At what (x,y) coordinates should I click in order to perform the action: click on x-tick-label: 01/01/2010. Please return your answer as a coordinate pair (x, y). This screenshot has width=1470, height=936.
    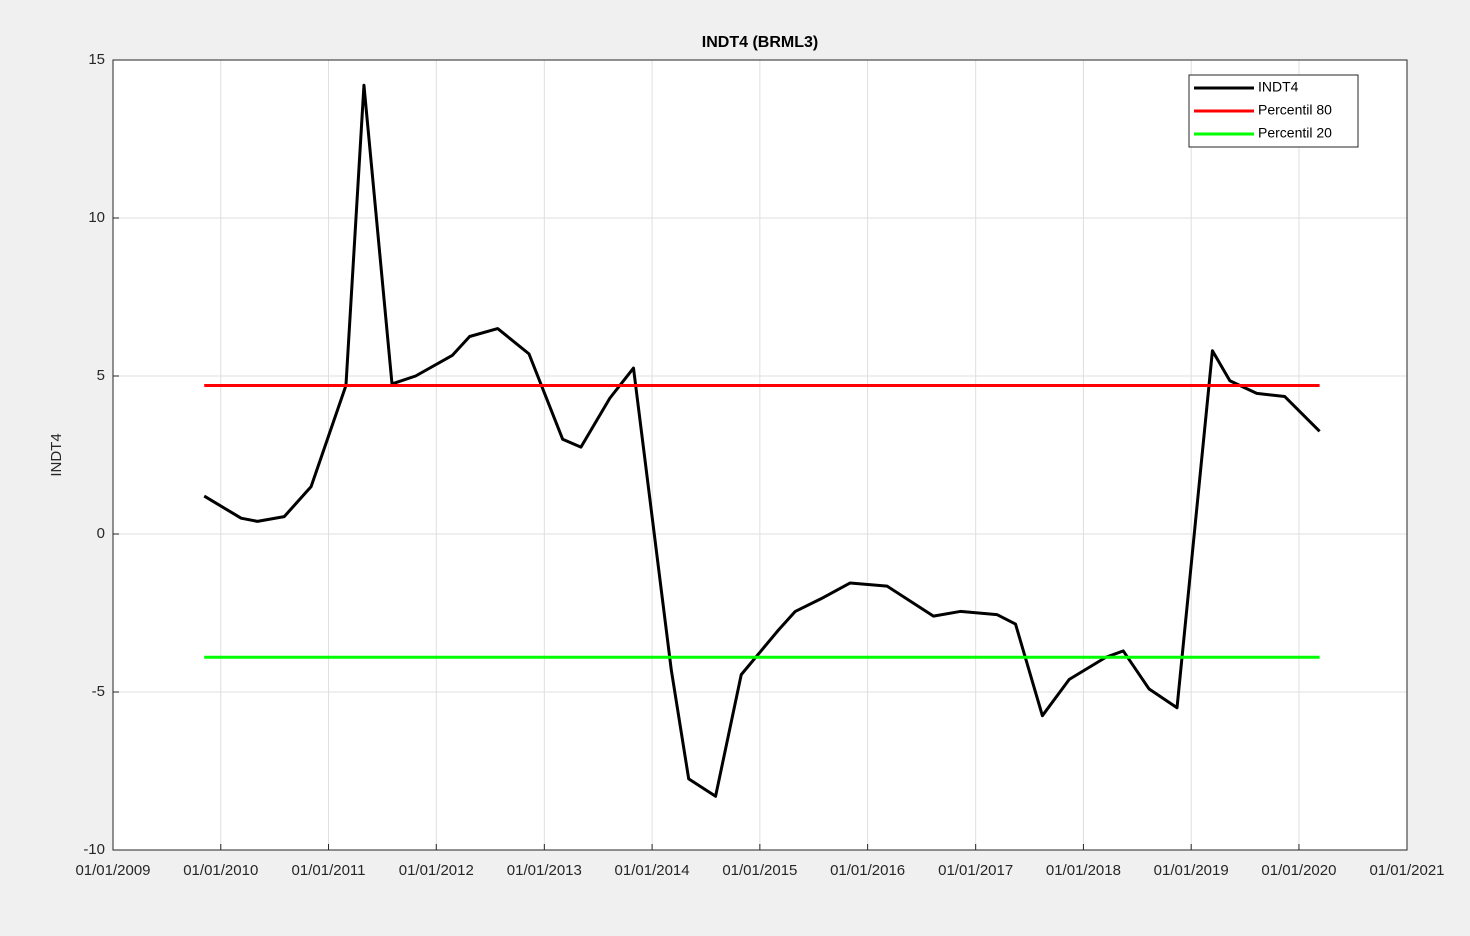
    Looking at the image, I should click on (220, 870).